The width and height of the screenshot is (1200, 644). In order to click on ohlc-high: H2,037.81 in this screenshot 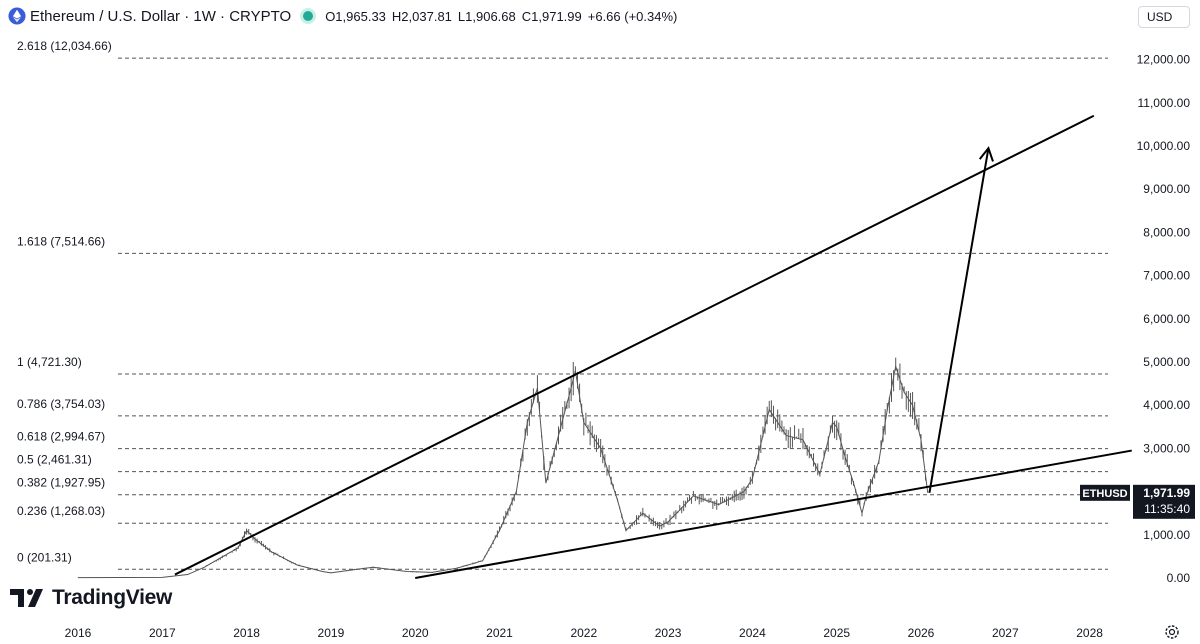, I will do `click(421, 16)`.